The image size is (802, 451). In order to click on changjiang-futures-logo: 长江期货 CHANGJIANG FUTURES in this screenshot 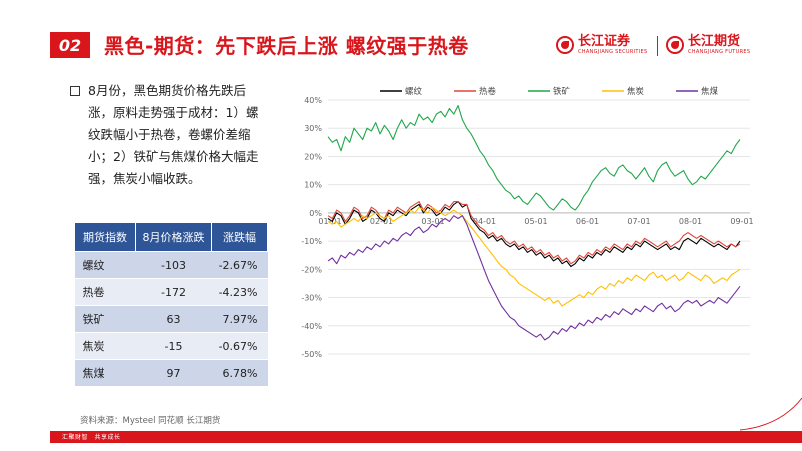, I will do `click(708, 45)`.